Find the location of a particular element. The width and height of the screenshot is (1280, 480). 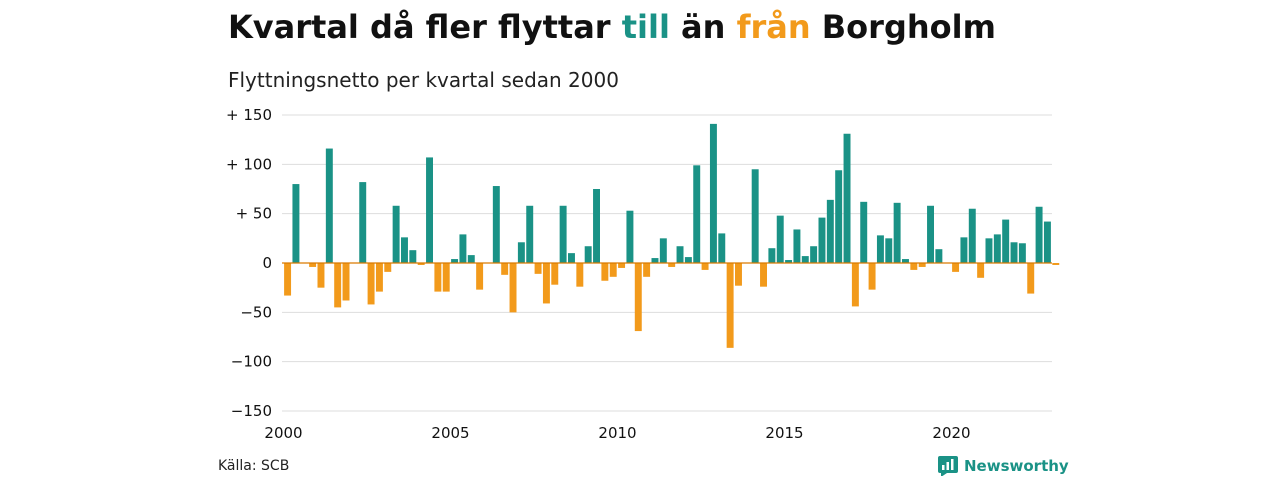

title-word-till: till is located at coordinates (645, 27).